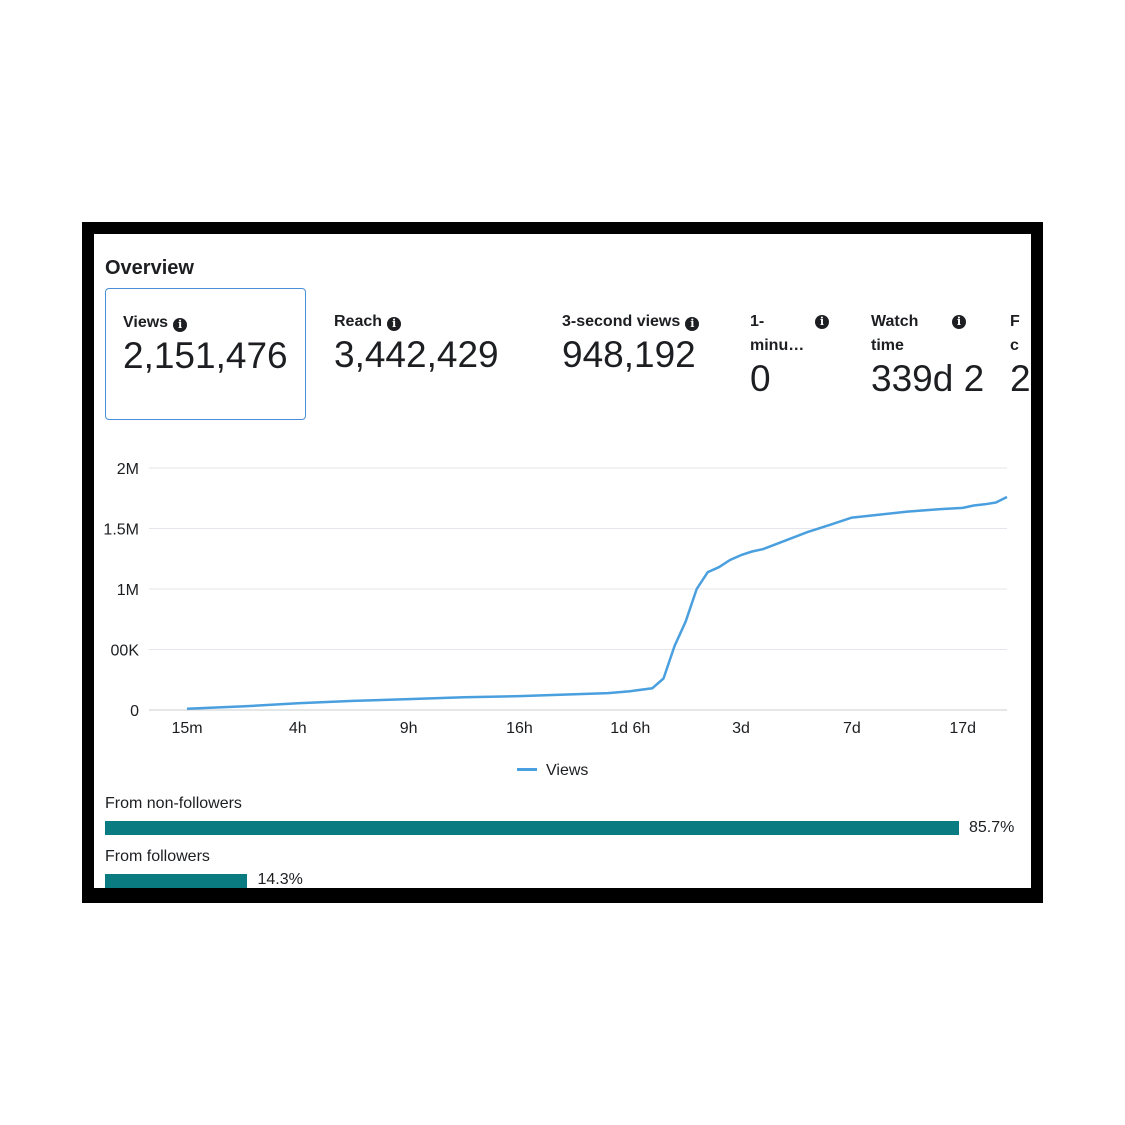 The width and height of the screenshot is (1125, 1125). What do you see at coordinates (852, 728) in the screenshot?
I see `x-tick-label: 7d` at bounding box center [852, 728].